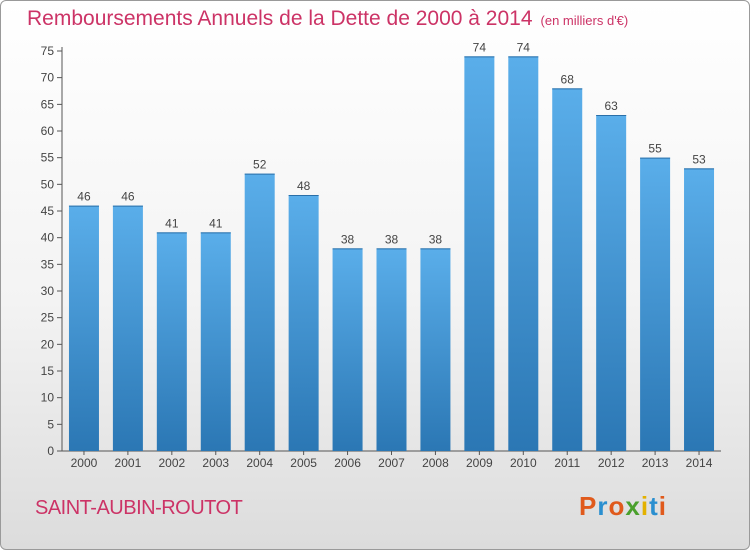 This screenshot has height=550, width=750. What do you see at coordinates (391, 463) in the screenshot?
I see `x-tick-label: 2007` at bounding box center [391, 463].